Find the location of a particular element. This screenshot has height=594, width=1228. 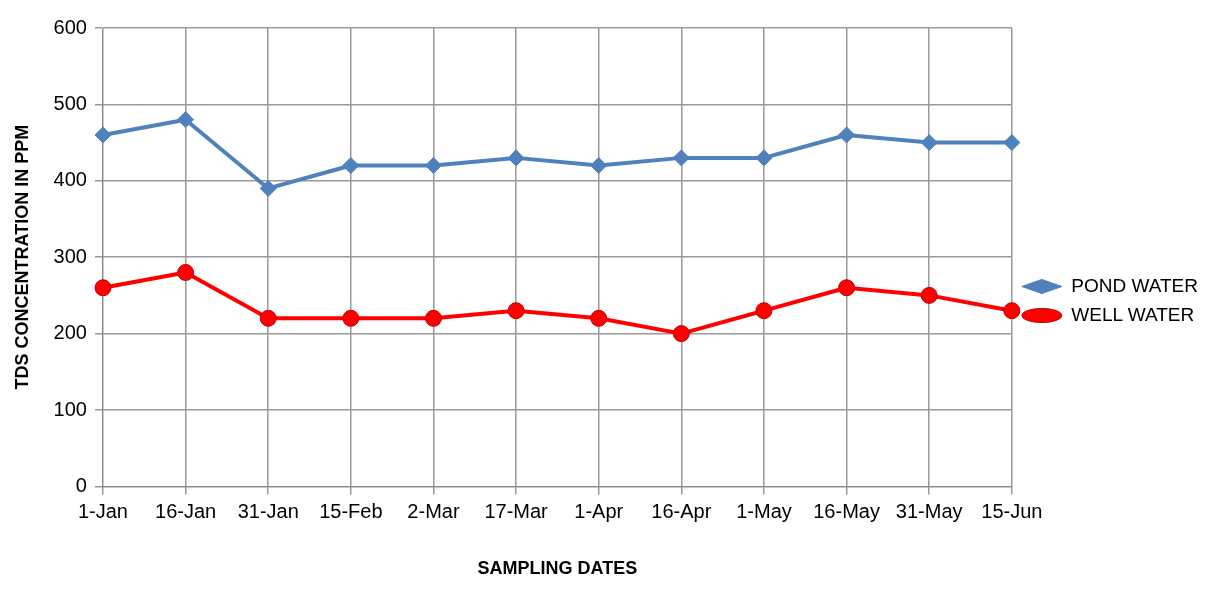

y-tick-label: 300 is located at coordinates (70, 255).